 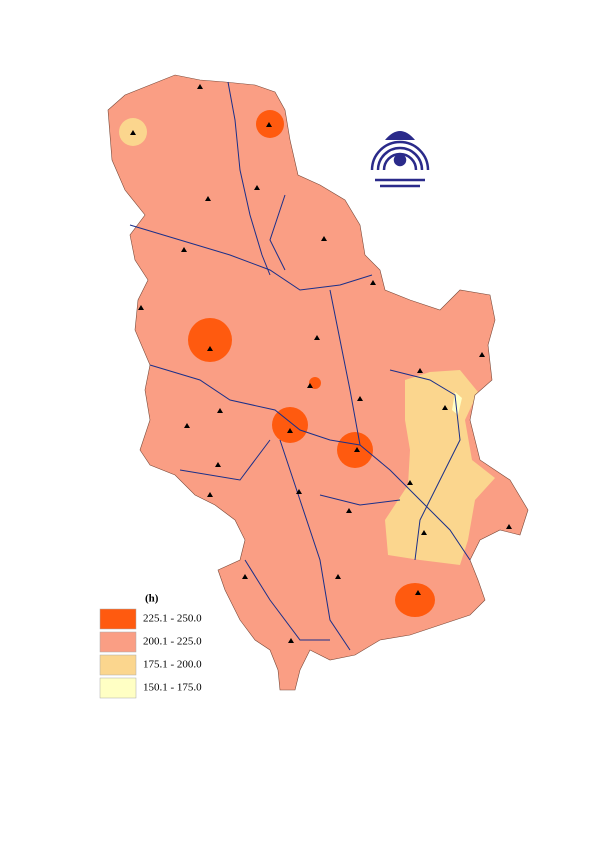 I want to click on legend-label: 150.1 - 175.0, so click(x=172, y=688).